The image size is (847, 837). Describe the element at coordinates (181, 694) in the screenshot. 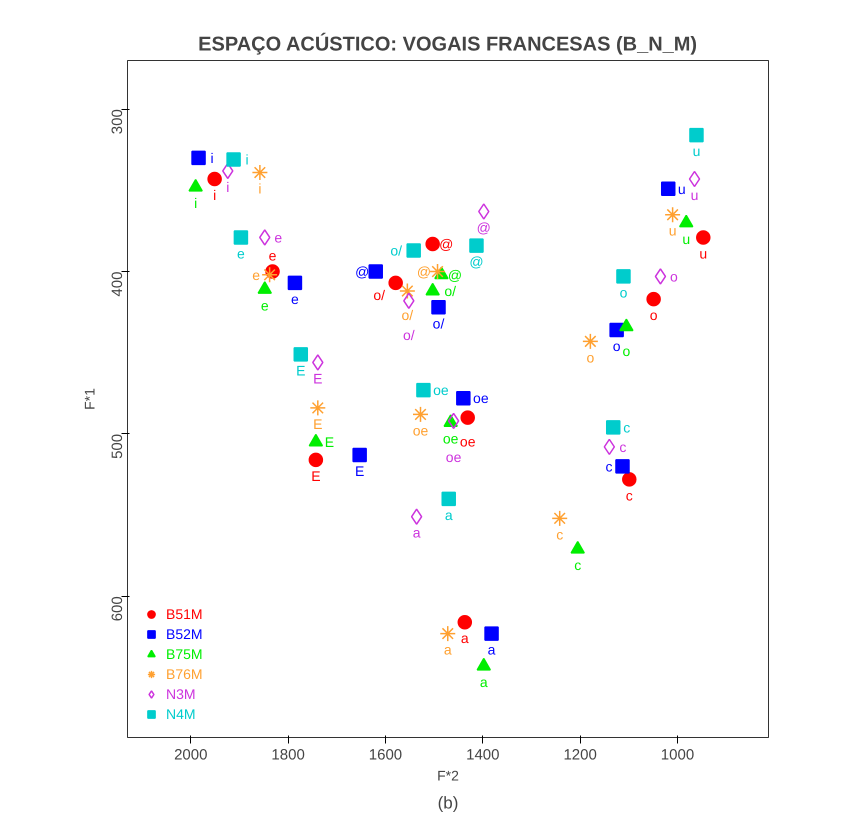

I see `legend-label: N3M` at that location.